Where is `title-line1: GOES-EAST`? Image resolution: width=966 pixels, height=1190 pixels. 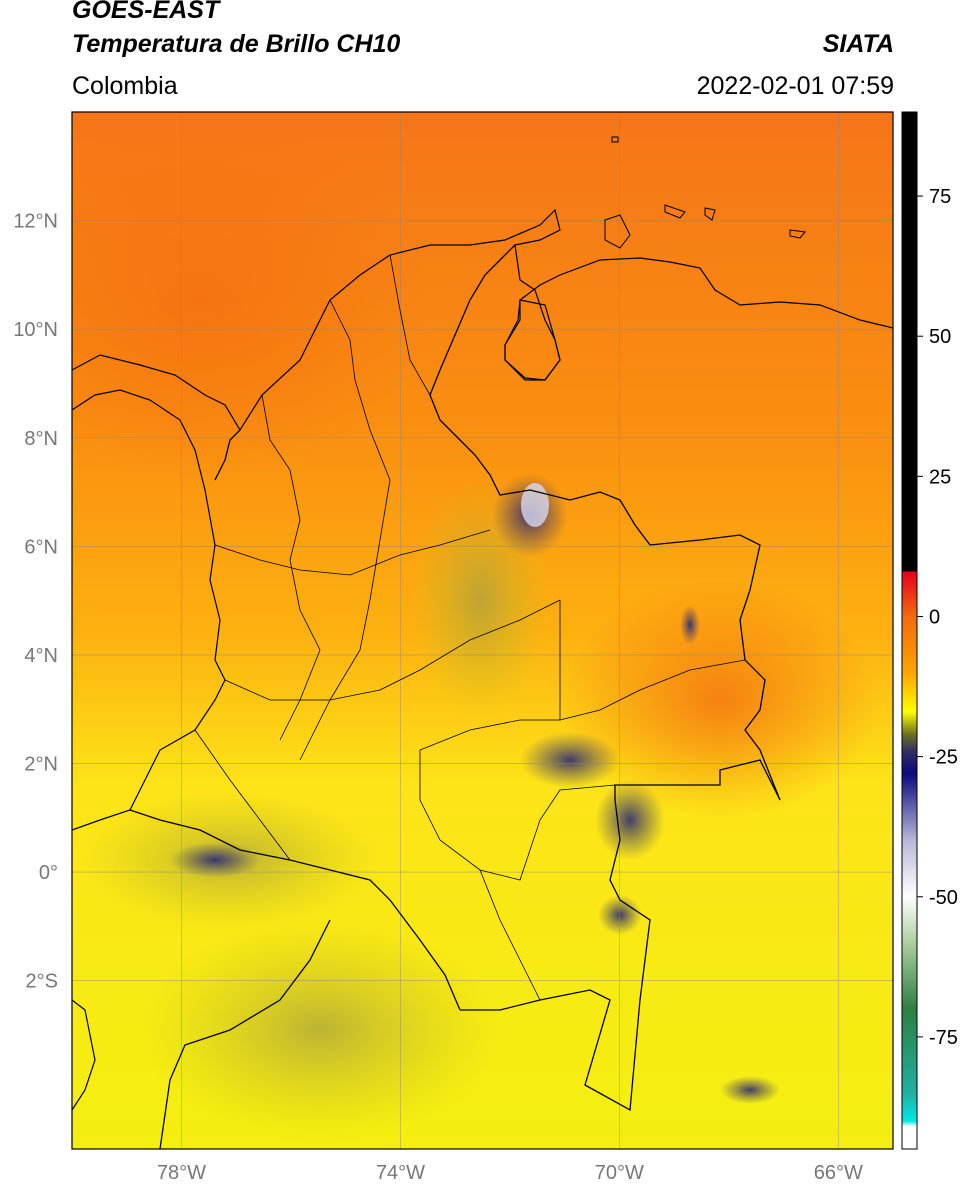 title-line1: GOES-EAST is located at coordinates (146, 12).